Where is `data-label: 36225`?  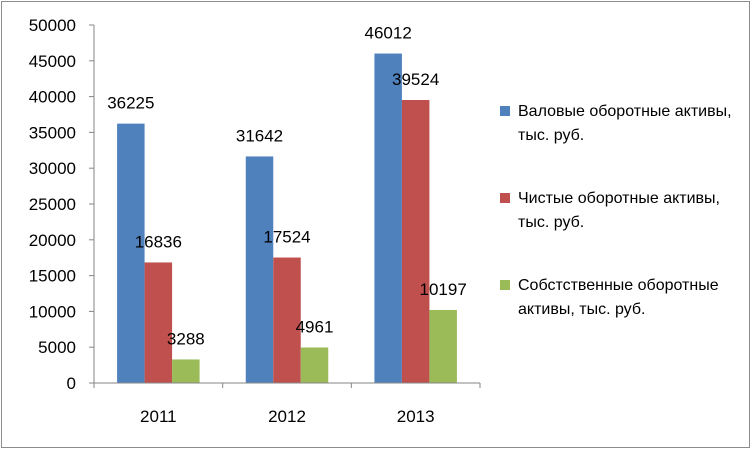
data-label: 36225 is located at coordinates (130, 103).